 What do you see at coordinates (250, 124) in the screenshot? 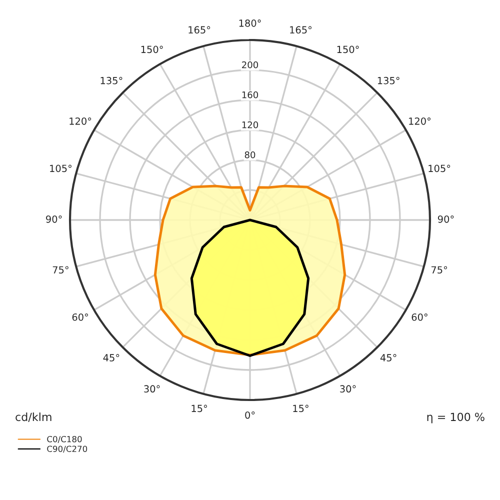
I see `y-tick-label: 120` at bounding box center [250, 124].